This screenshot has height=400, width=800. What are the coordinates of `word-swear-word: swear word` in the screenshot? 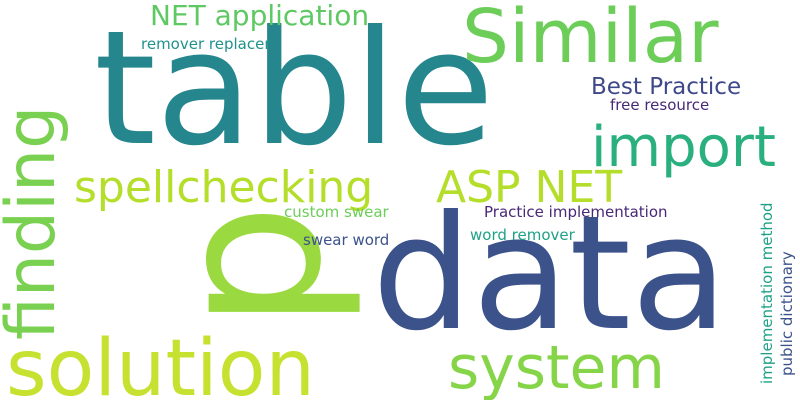 It's located at (346, 240).